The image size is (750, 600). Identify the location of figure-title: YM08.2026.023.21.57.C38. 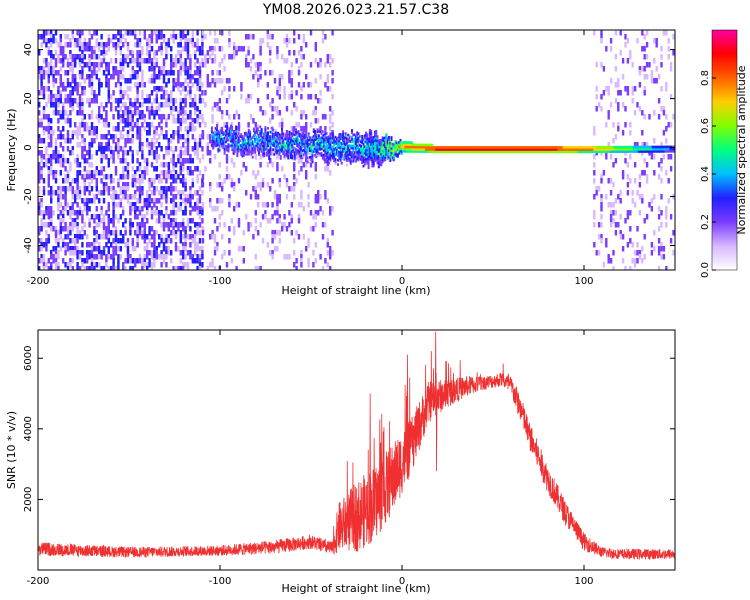
(355, 10).